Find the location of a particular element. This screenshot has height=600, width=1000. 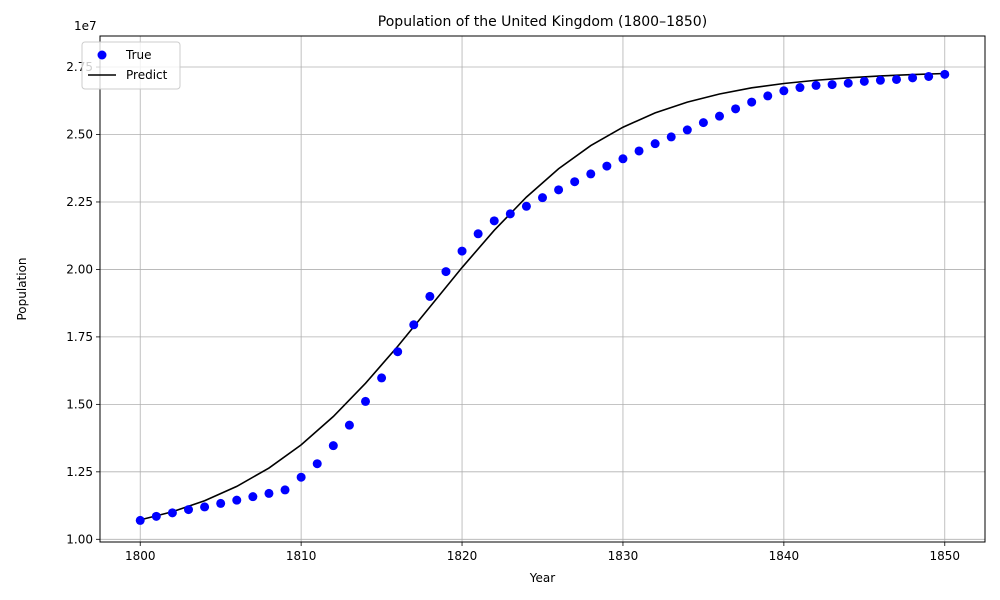

x-tick-label: 1800 is located at coordinates (140, 556).